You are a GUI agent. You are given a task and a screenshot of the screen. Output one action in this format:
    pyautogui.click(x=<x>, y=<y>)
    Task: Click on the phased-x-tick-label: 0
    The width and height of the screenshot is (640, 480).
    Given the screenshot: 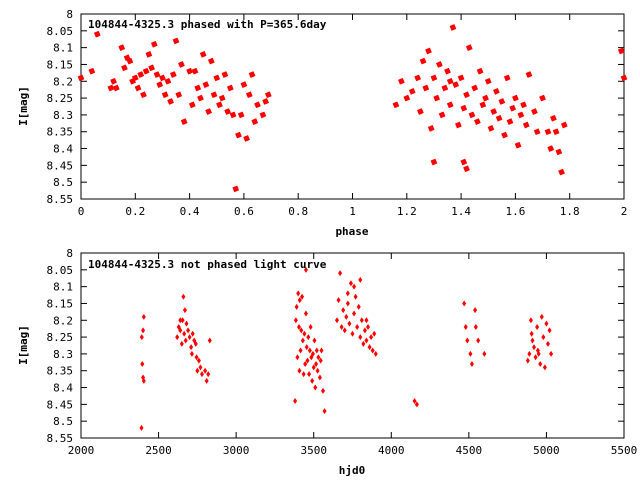 What is the action you would take?
    pyautogui.click(x=81, y=211)
    